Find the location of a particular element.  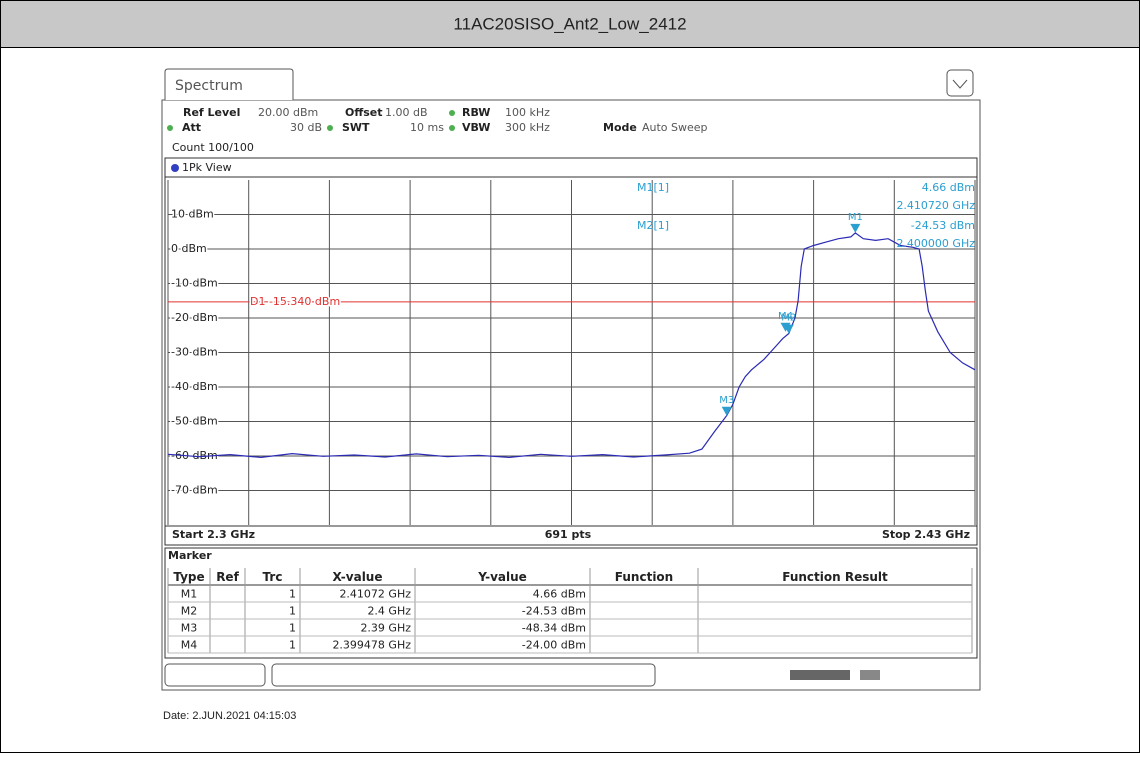

setting-value: 30 dB is located at coordinates (306, 127).